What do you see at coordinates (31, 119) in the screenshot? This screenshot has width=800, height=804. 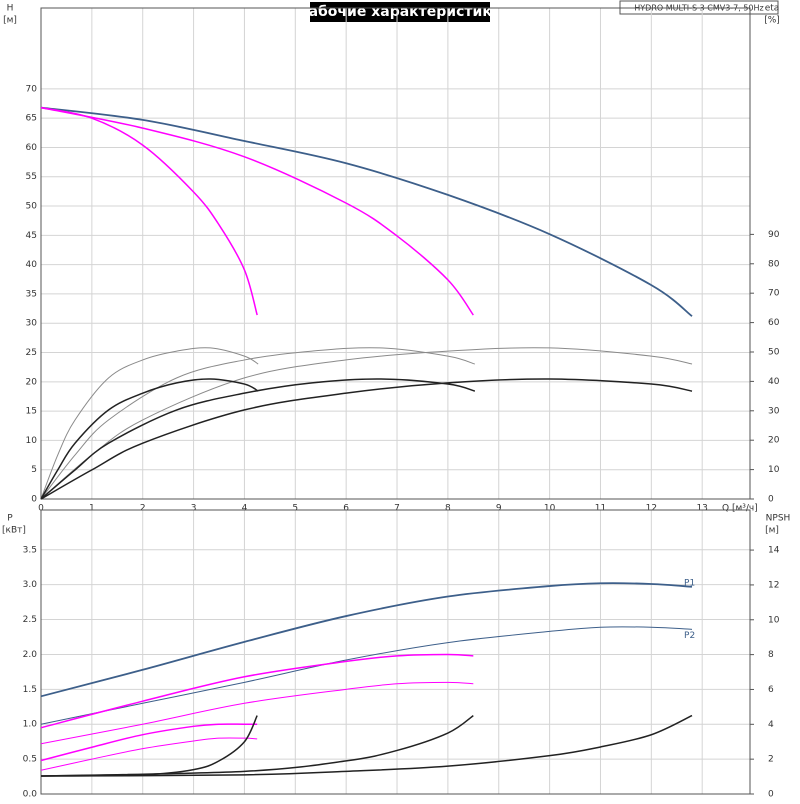 I see `y-tick-label: 65` at bounding box center [31, 119].